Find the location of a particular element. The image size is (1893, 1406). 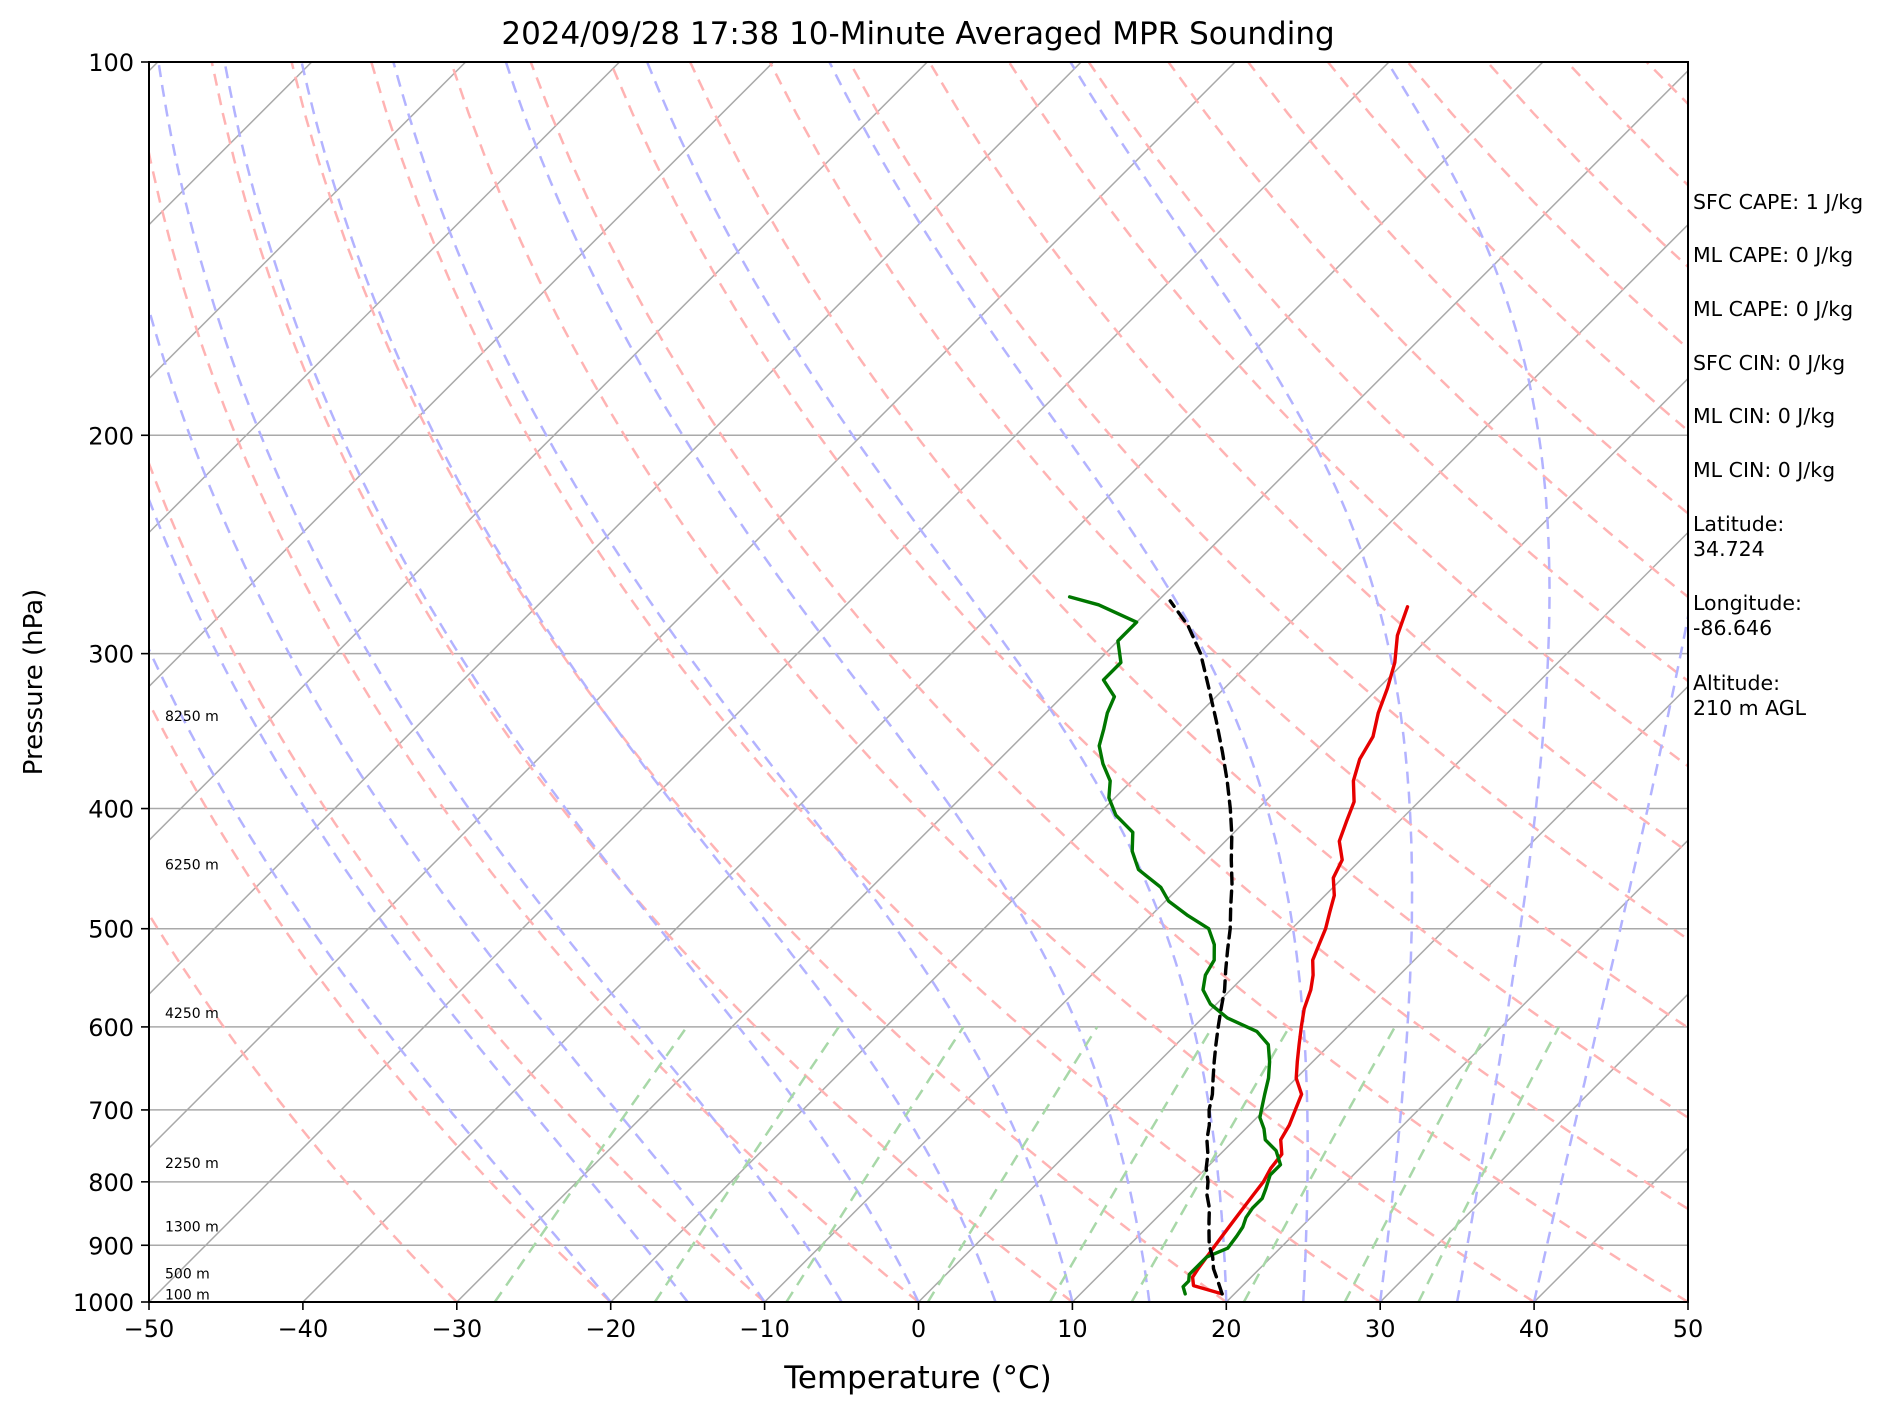

ml-cape-text-2: ML CAPE: 0 J/kg is located at coordinates (1773, 309).